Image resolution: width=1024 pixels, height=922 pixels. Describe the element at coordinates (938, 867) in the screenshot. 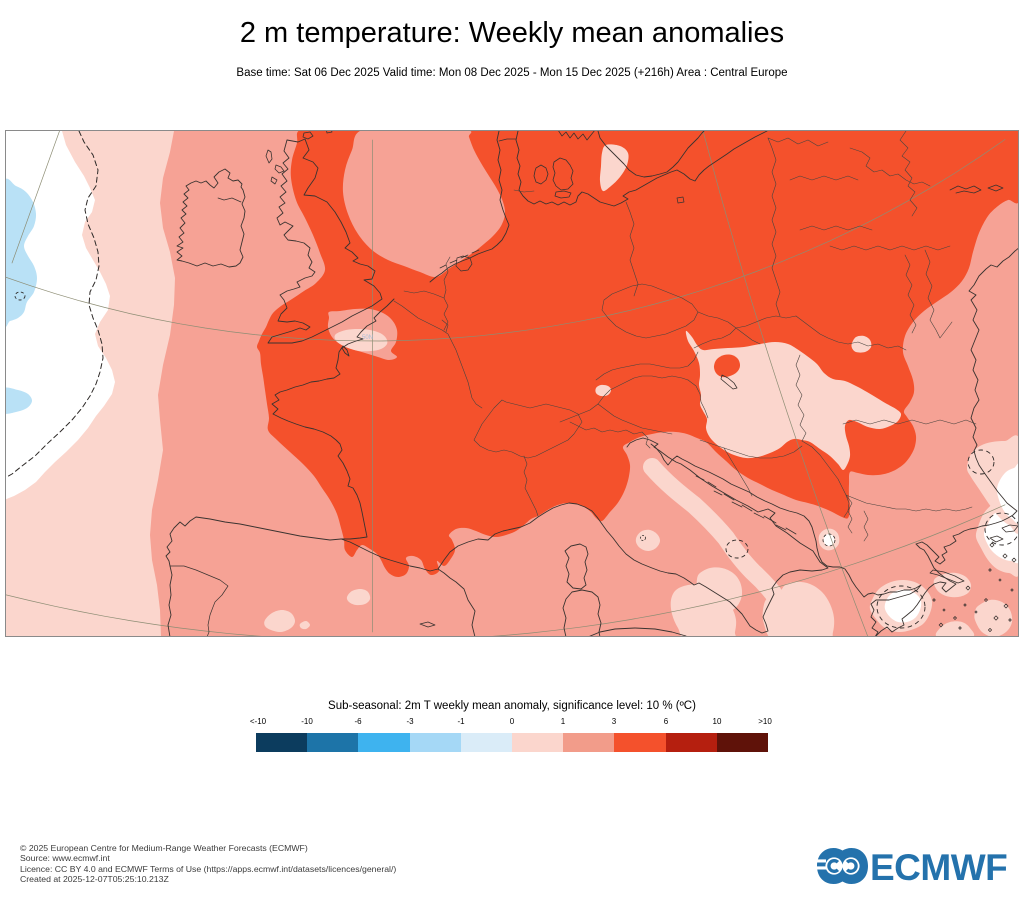

I see `svg-text: ECMWF` at that location.